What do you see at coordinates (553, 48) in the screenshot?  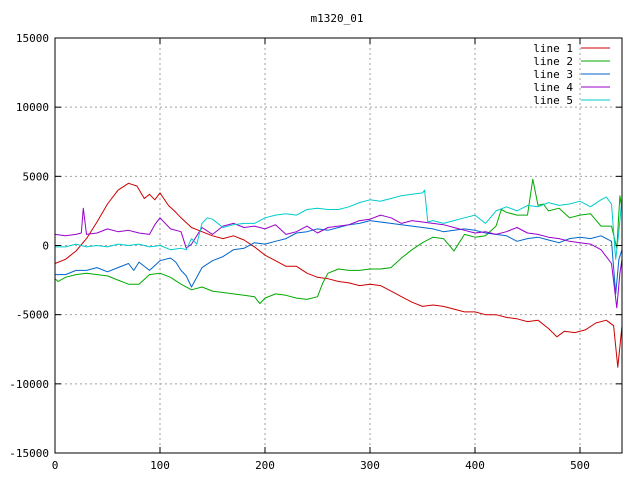 I see `legend-label-1: line 1` at bounding box center [553, 48].